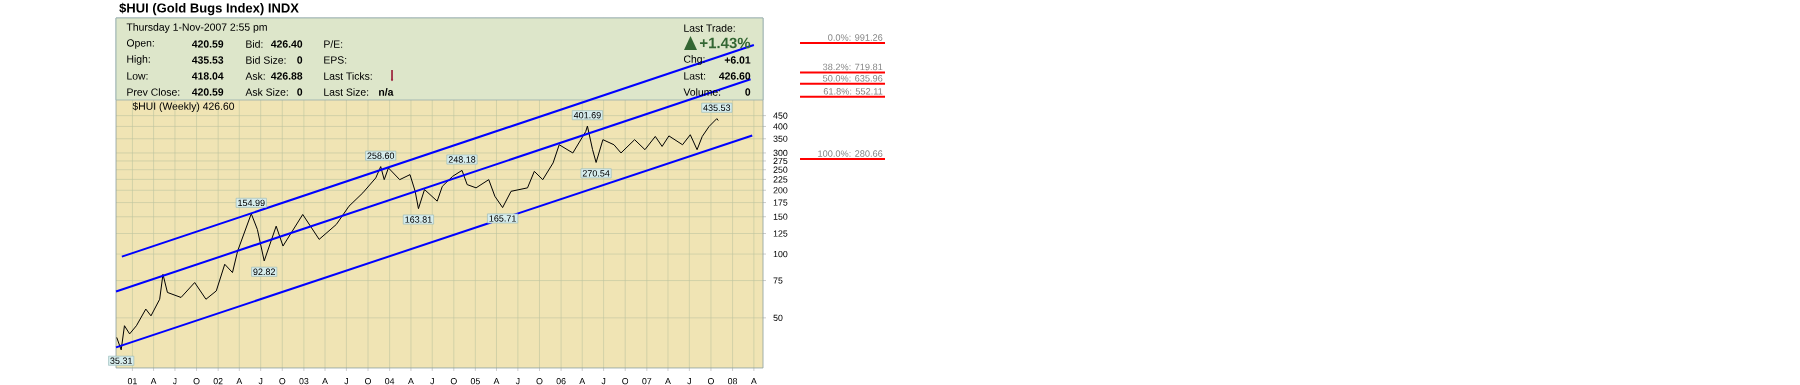 Image resolution: width=1800 pixels, height=385 pixels. Describe the element at coordinates (335, 60) in the screenshot. I see `annotation: EPS:` at that location.